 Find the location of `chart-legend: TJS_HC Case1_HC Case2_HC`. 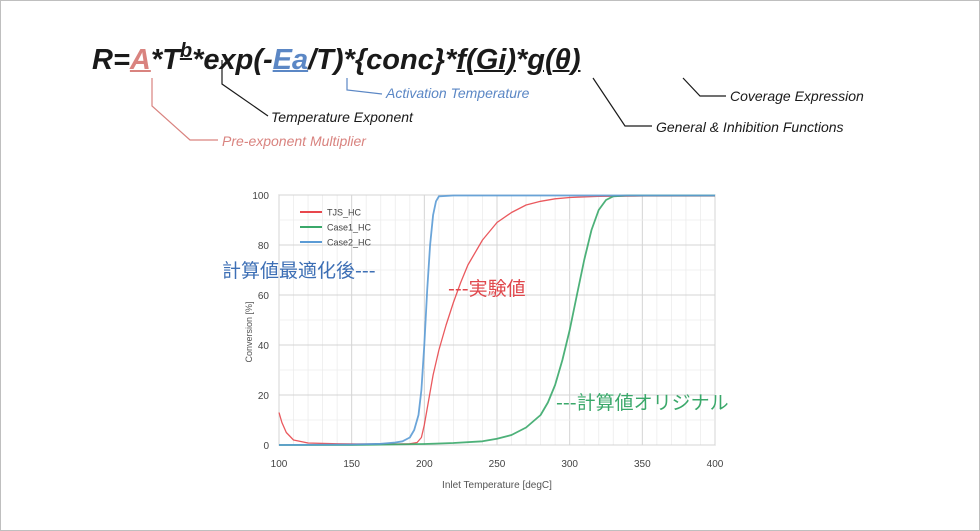

chart-legend: TJS_HC Case1_HC Case2_HC is located at coordinates (336, 228).